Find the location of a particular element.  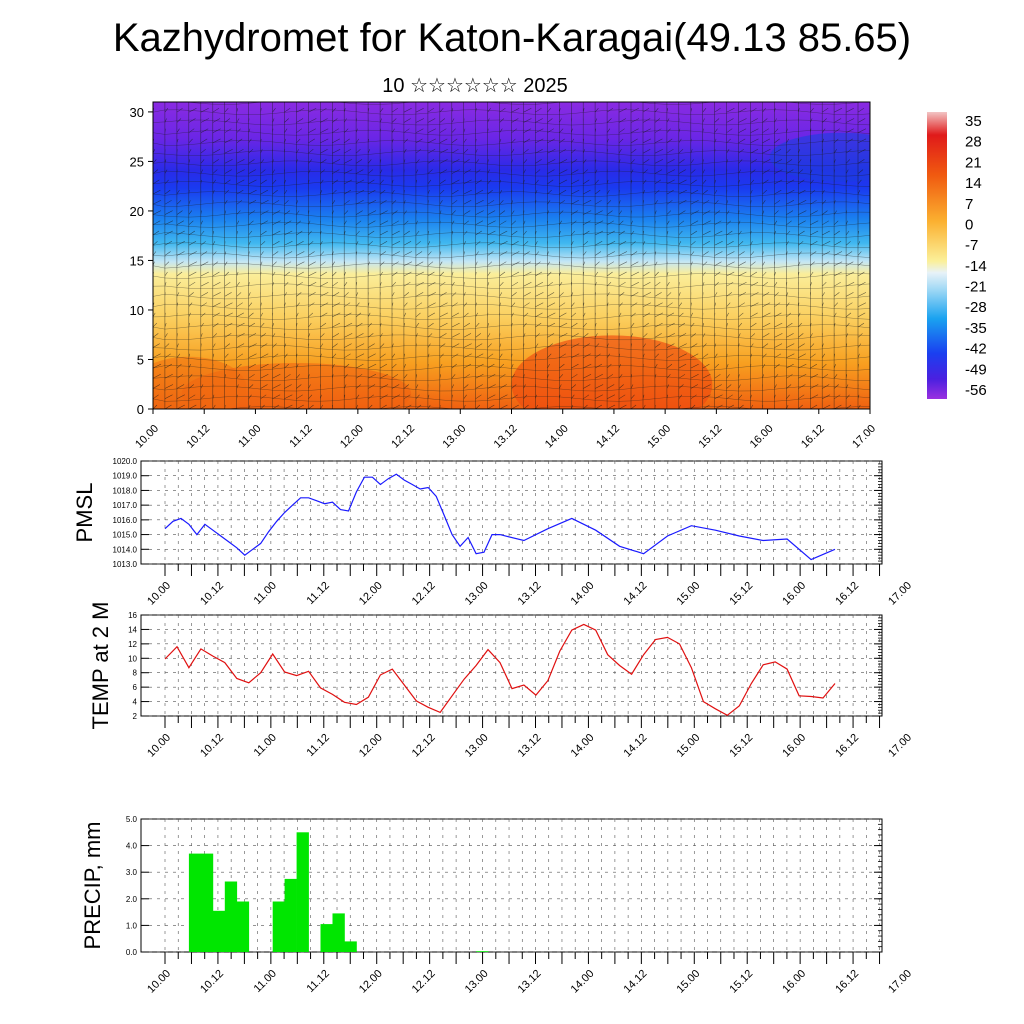

colorbar-label: 28 is located at coordinates (973, 142).